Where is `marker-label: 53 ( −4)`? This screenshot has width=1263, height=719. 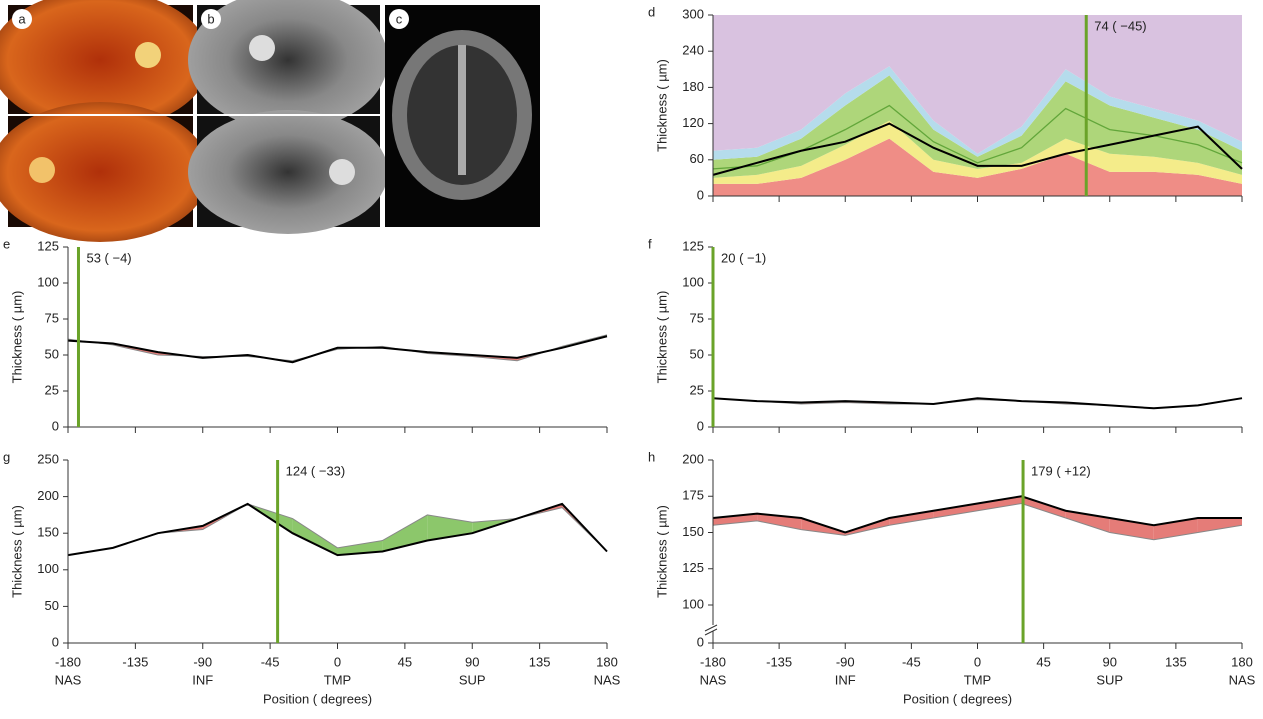 marker-label: 53 ( −4) is located at coordinates (108, 257).